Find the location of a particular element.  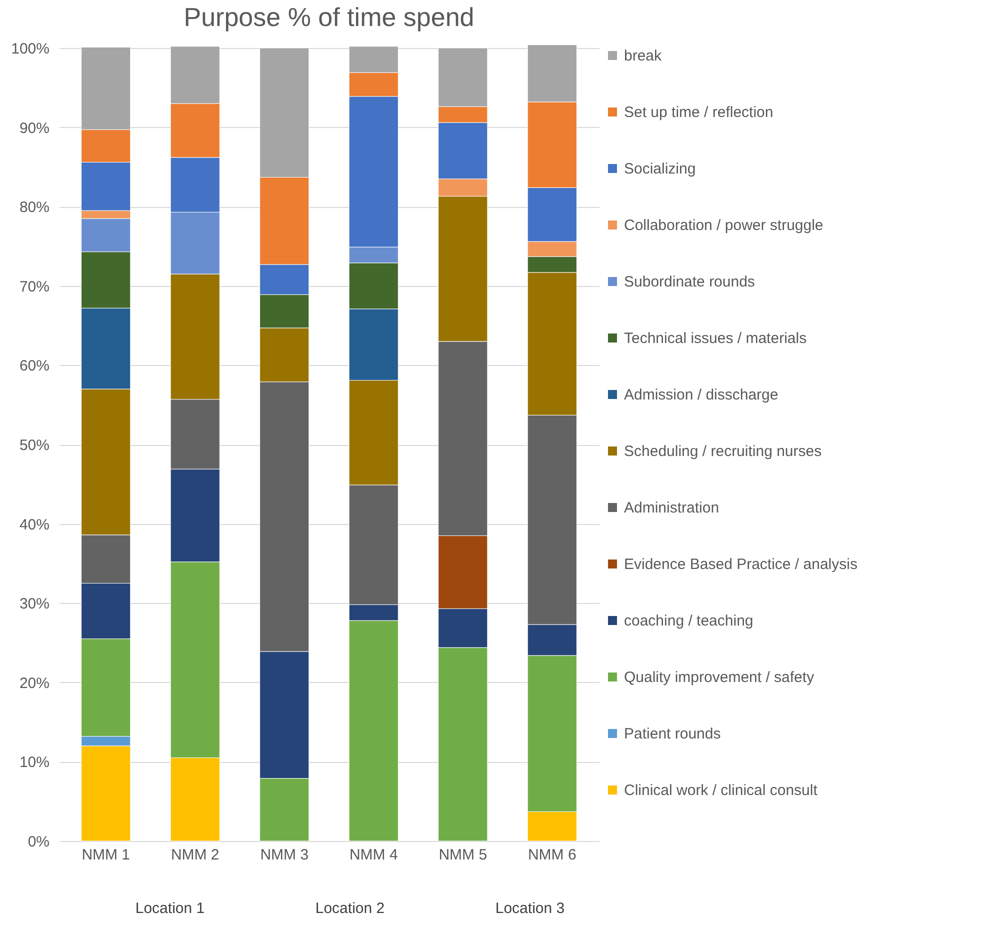

y-tick-label: 20% is located at coordinates (34, 683).